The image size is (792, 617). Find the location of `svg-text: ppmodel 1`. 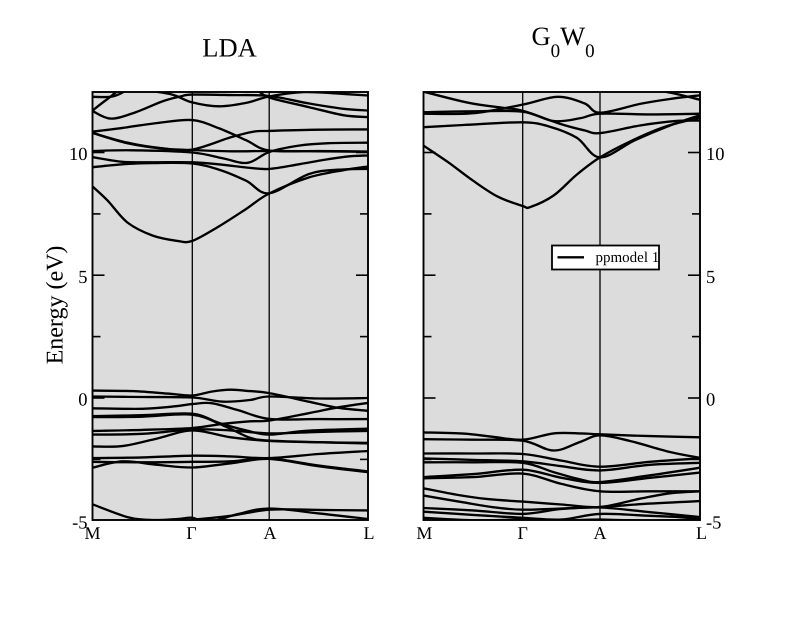

svg-text: ppmodel 1 is located at coordinates (628, 258).